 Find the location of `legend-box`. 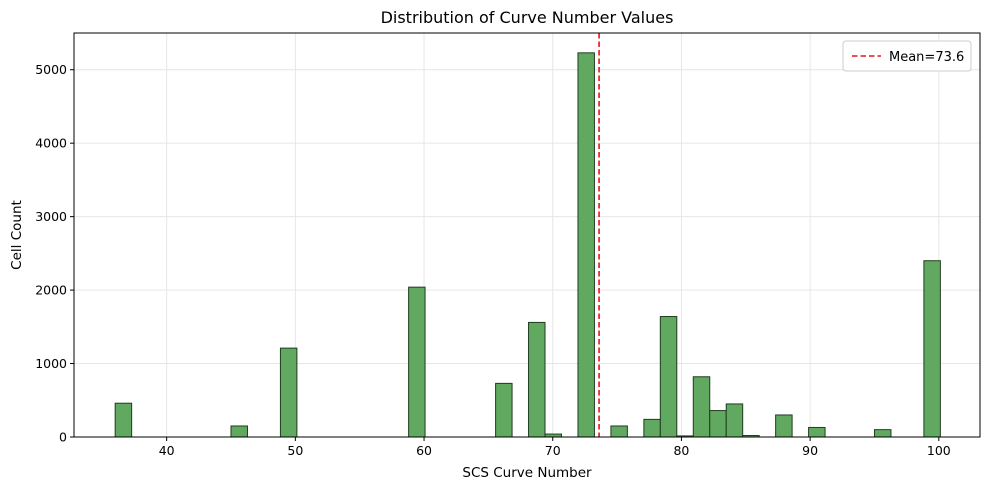

legend-box is located at coordinates (907, 56).